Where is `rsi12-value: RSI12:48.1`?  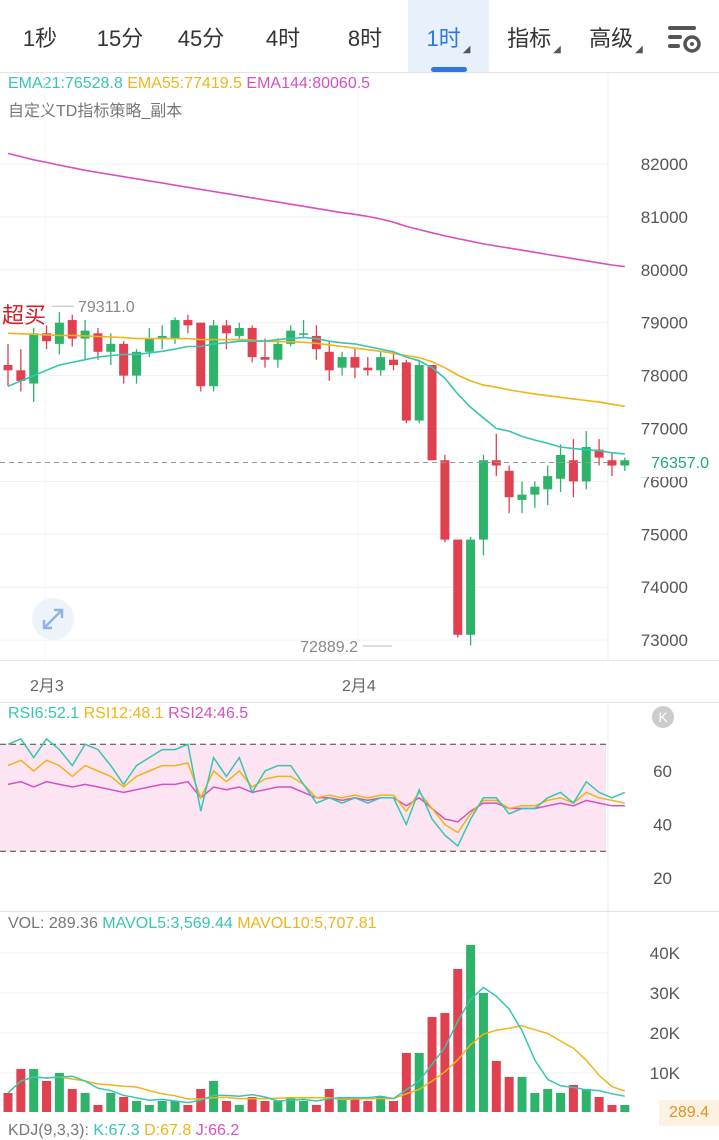 rsi12-value: RSI12:48.1 is located at coordinates (123, 713).